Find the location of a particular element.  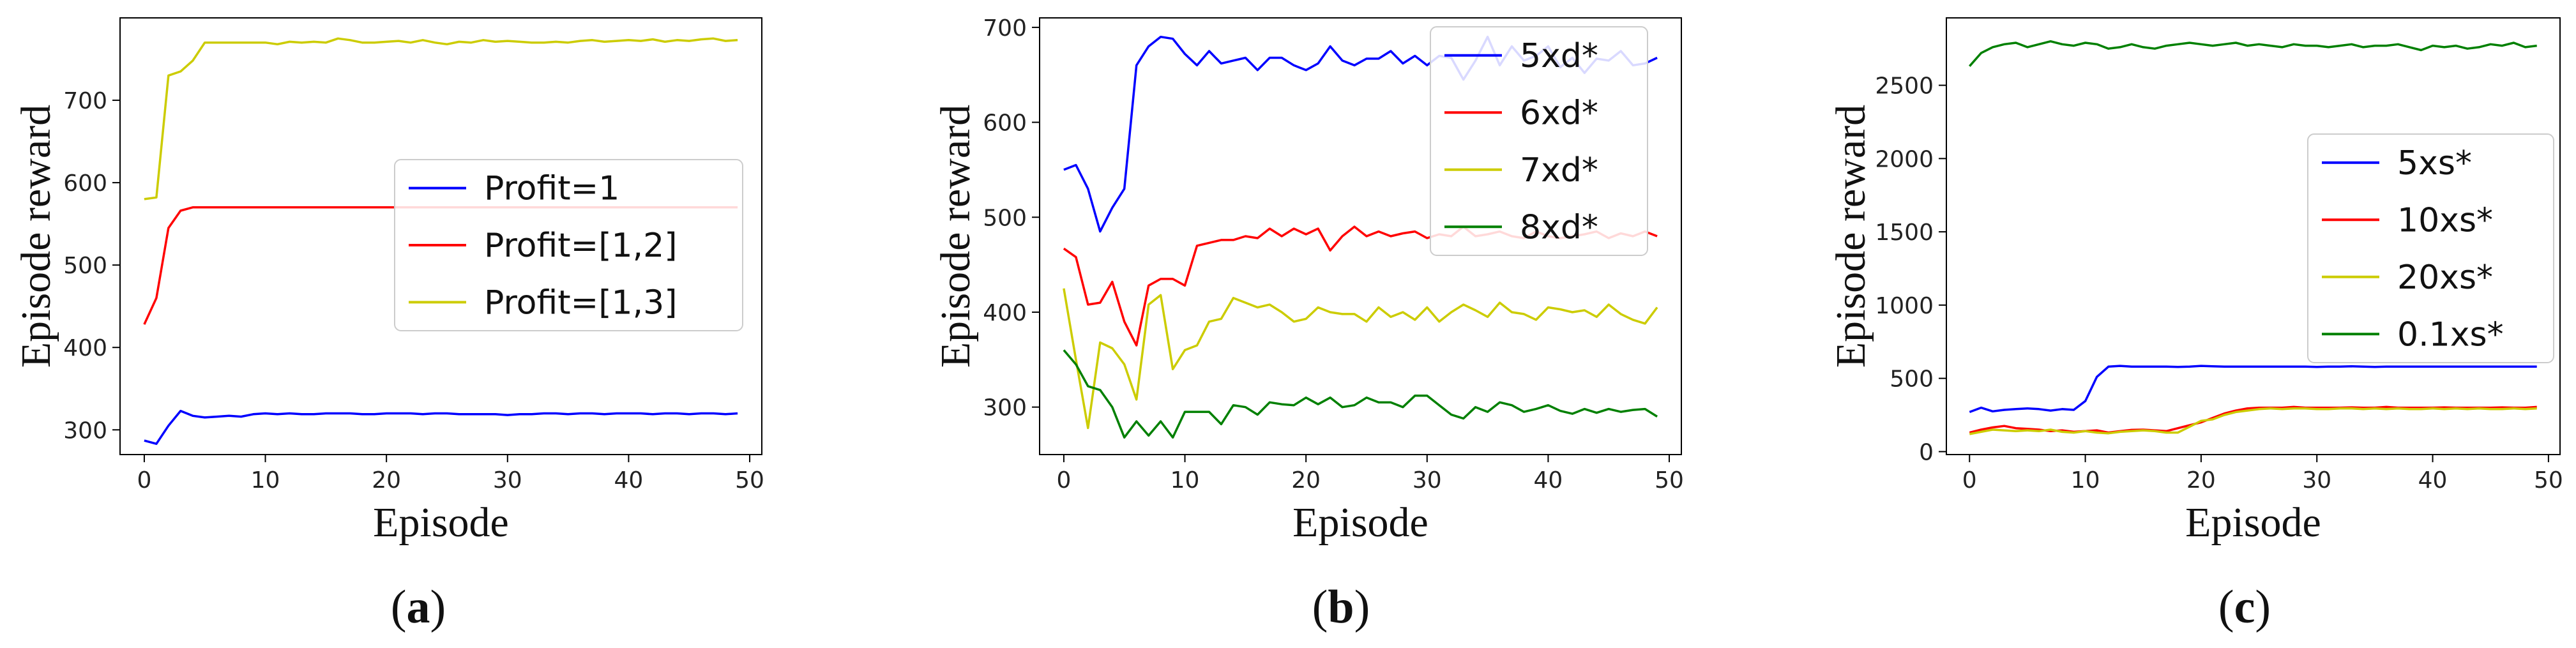

legend: 5xd* 6xd* 7xd* 8xd* is located at coordinates (1539, 141).